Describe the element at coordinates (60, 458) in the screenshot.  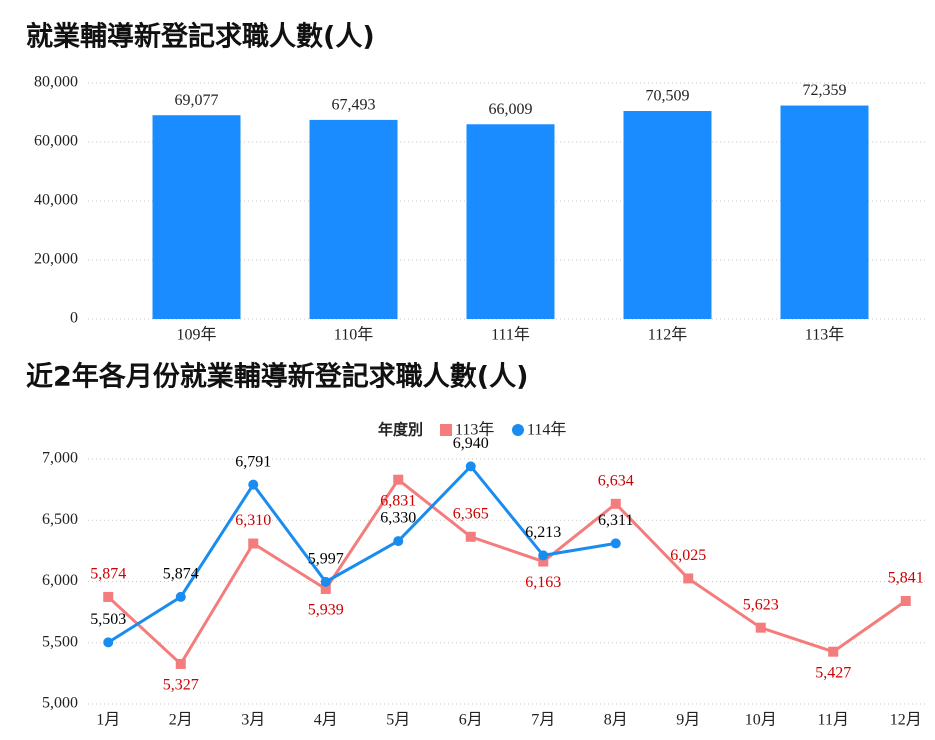
I see `y-tick-label: 7,000` at that location.